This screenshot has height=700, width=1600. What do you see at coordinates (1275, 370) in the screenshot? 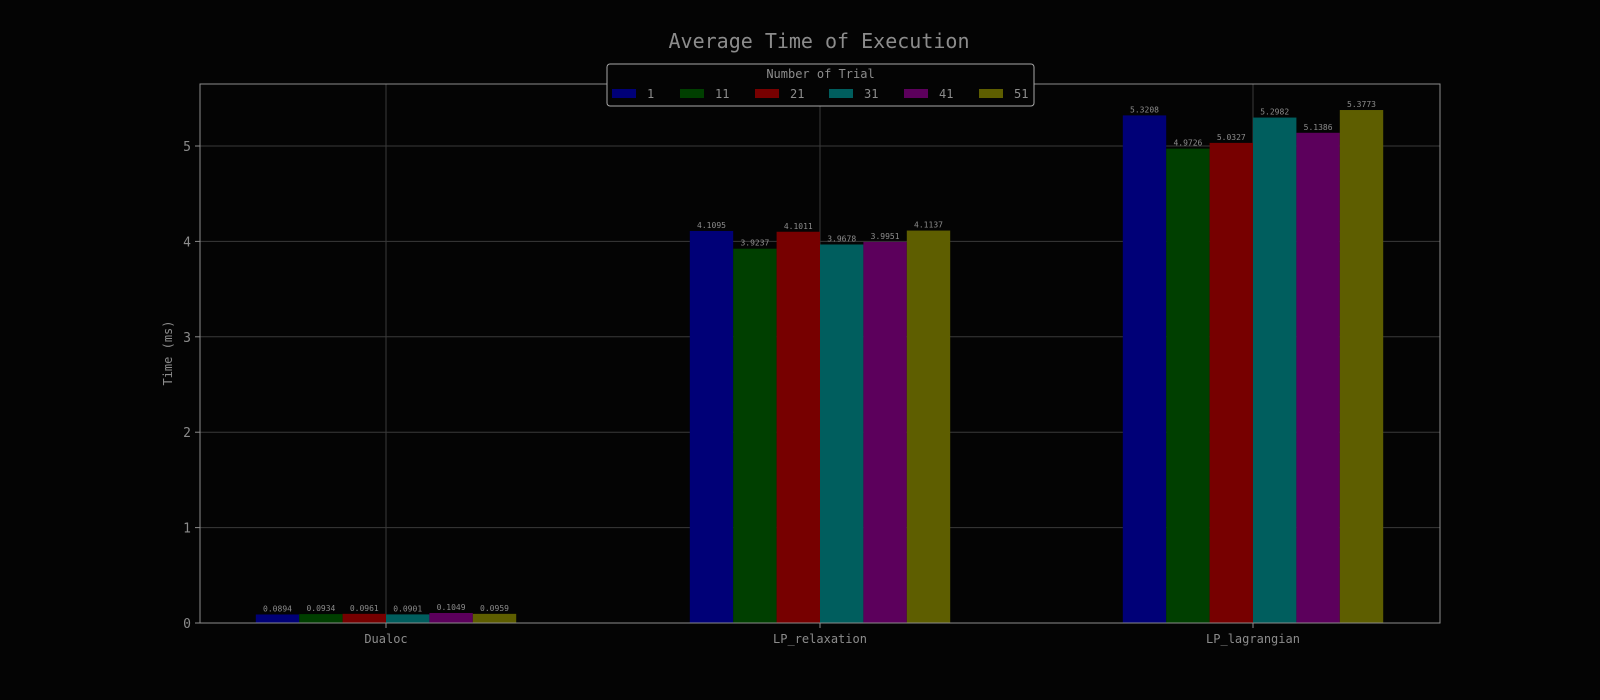
I see `bar-31-LP_lagrangian` at bounding box center [1275, 370].